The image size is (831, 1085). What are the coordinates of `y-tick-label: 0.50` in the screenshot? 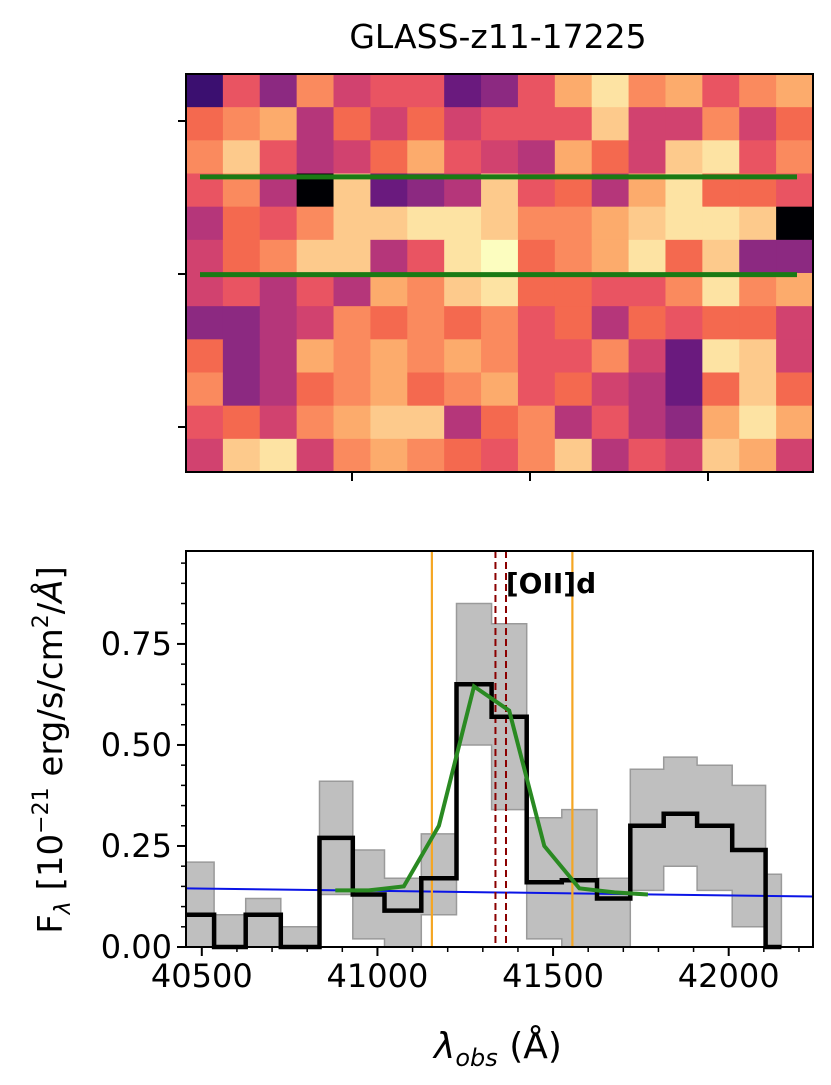 It's located at (136, 745).